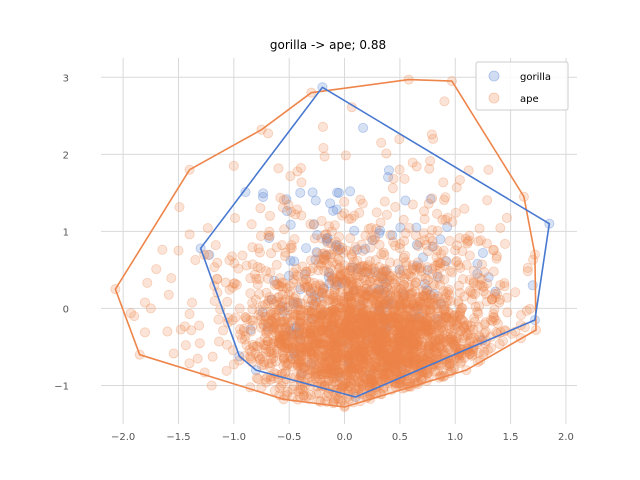  Describe the element at coordinates (494, 98) in the screenshot. I see `legend-marker-ape` at that location.